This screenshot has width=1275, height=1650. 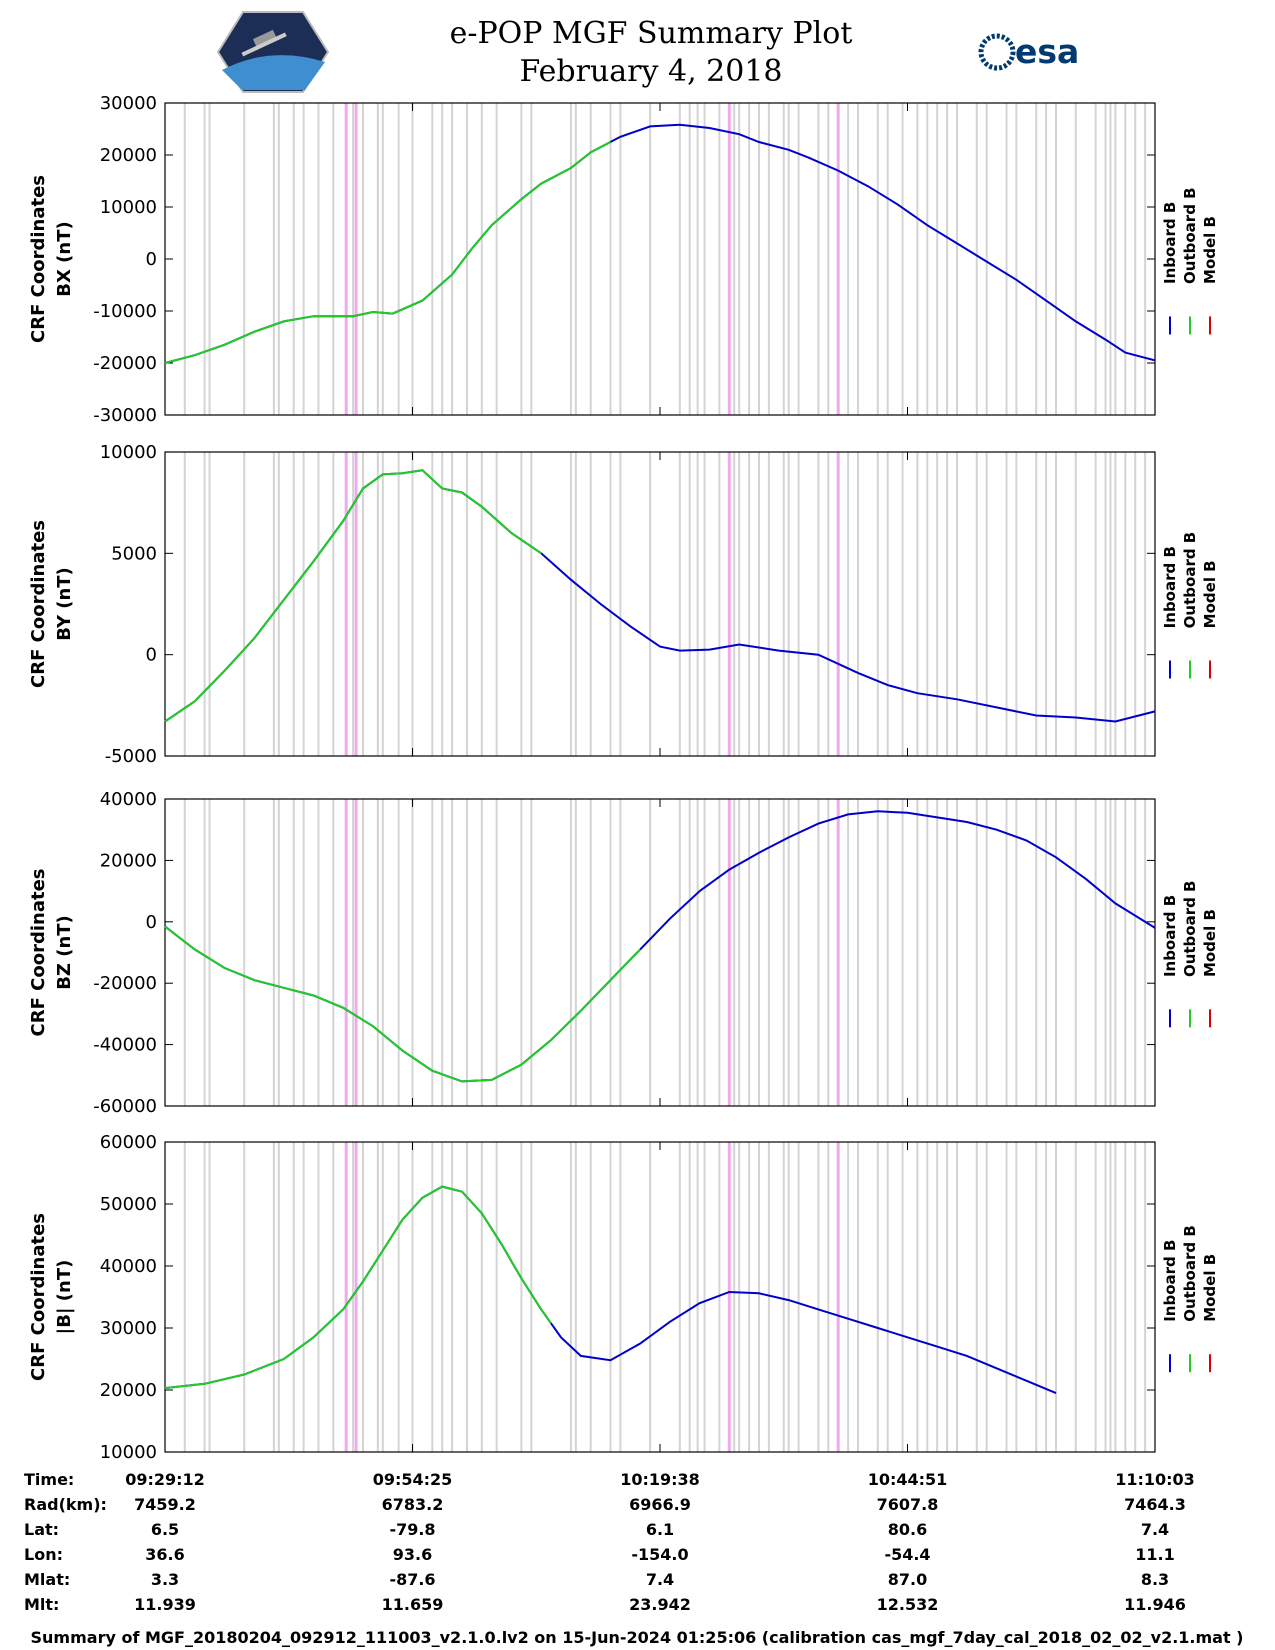 I want to click on table-row-label: Mlat:, so click(x=47, y=1579).